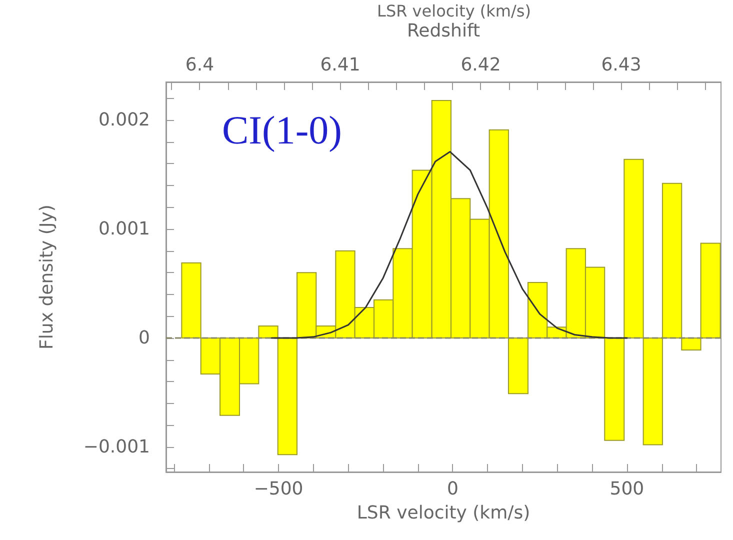 The width and height of the screenshot is (733, 540). Describe the element at coordinates (443, 31) in the screenshot. I see `x2-axis-title: Redshift` at that location.